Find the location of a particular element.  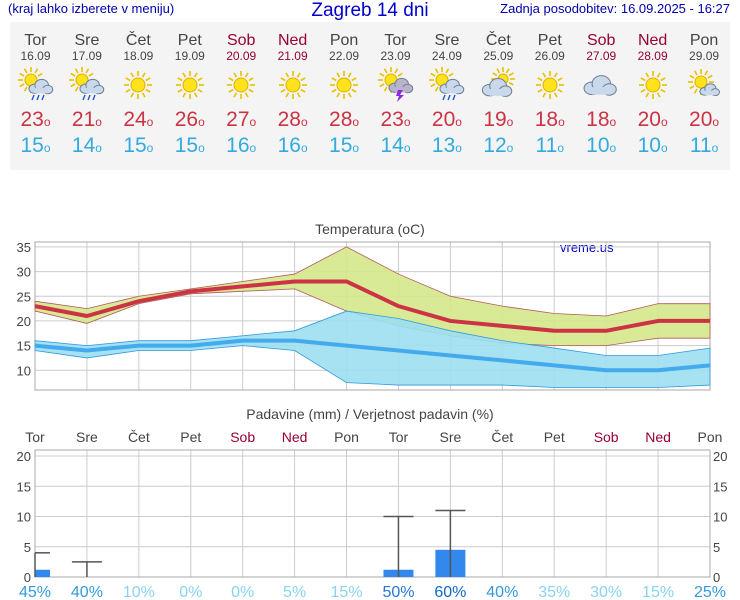

forecast-day-name: Pet is located at coordinates (189, 40).